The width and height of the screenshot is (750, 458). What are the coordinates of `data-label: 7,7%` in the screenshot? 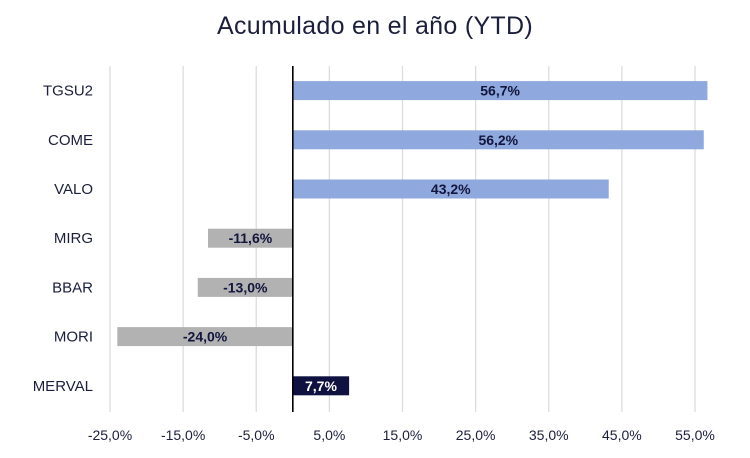 It's located at (321, 386).